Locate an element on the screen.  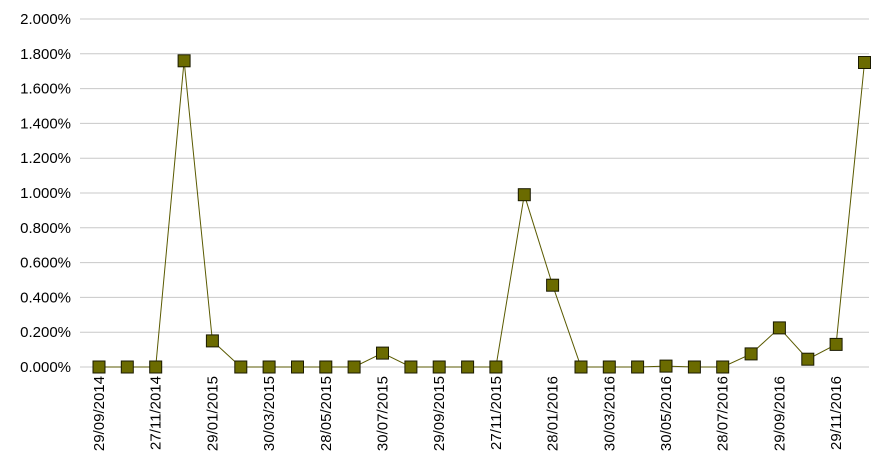
y-tick-label: 0.400% is located at coordinates (45, 297).